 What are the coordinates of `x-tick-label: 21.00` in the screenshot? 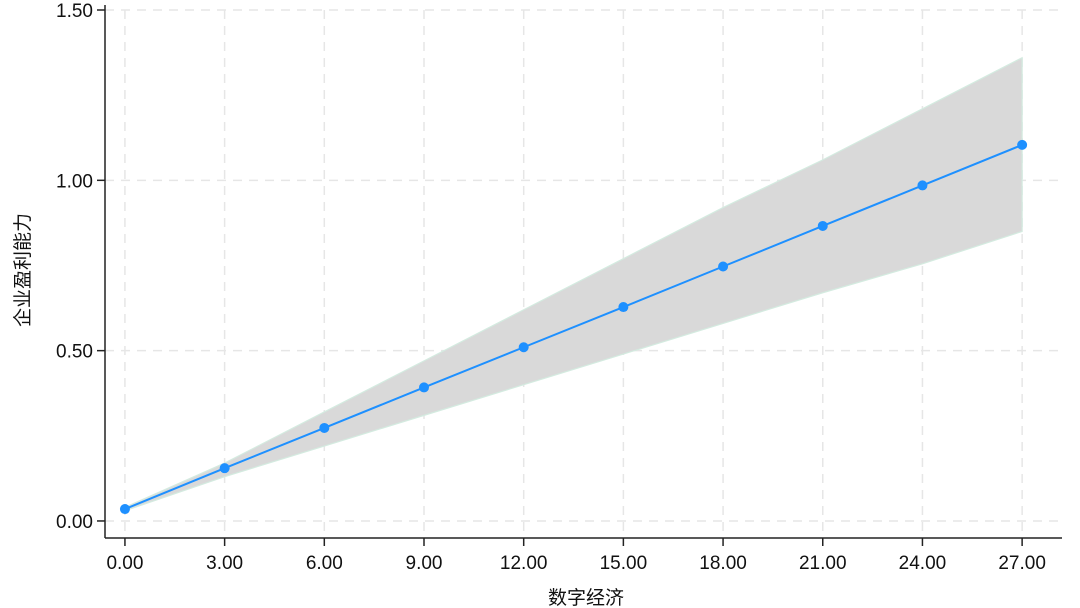 It's located at (823, 563).